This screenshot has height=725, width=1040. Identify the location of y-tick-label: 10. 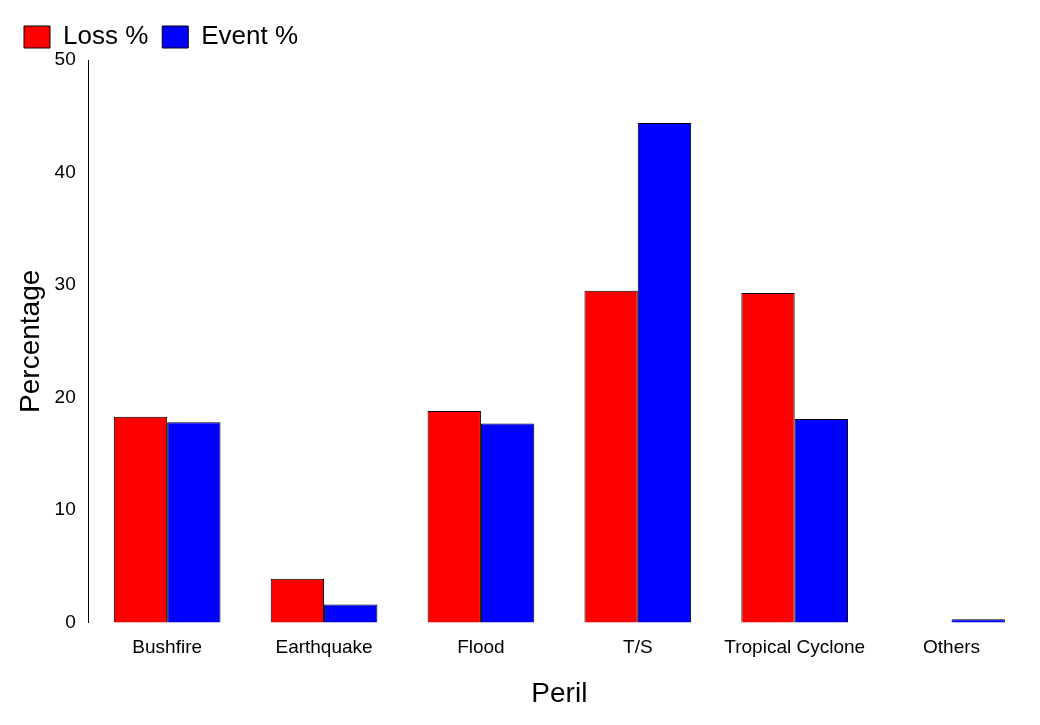
(65, 509).